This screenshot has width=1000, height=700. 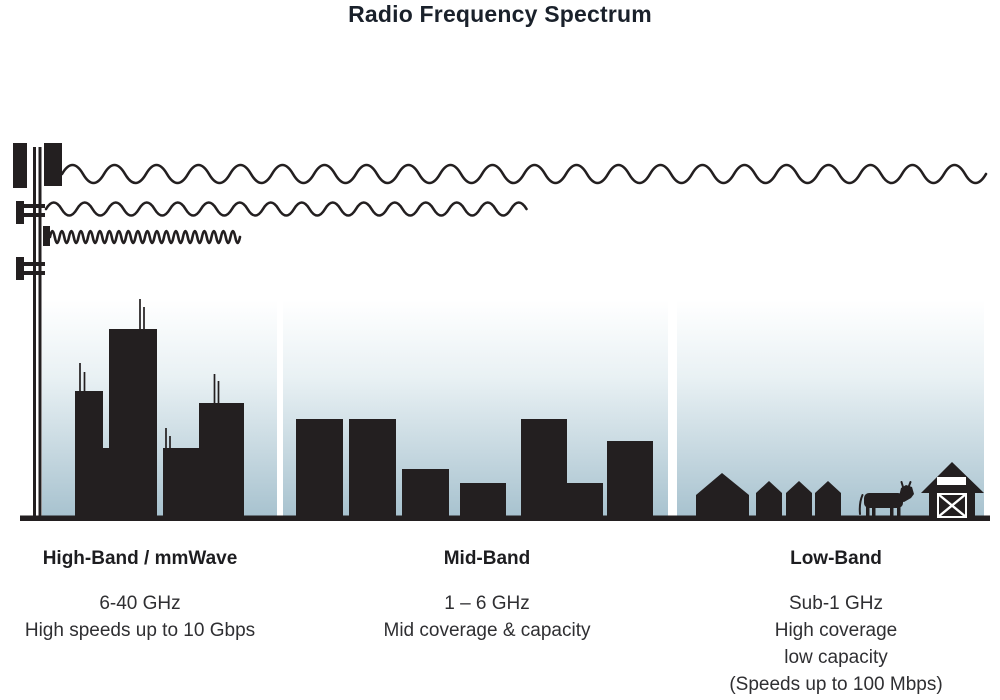 I want to click on barn-door-cross, so click(x=952, y=505).